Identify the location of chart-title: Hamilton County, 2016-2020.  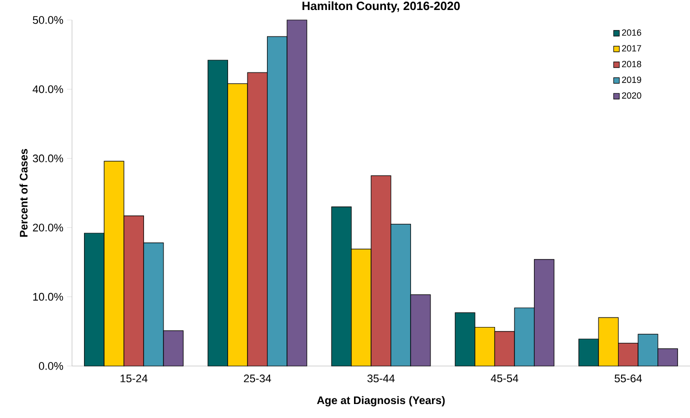
(381, 7).